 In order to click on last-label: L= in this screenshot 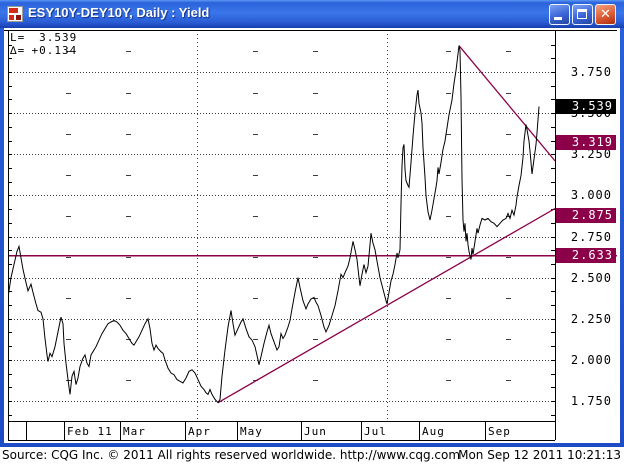, I will do `click(18, 37)`.